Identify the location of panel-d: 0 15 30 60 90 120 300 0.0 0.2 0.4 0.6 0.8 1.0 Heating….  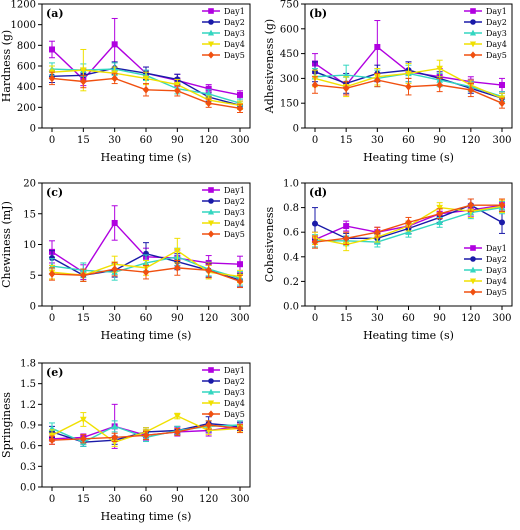
(388, 260).